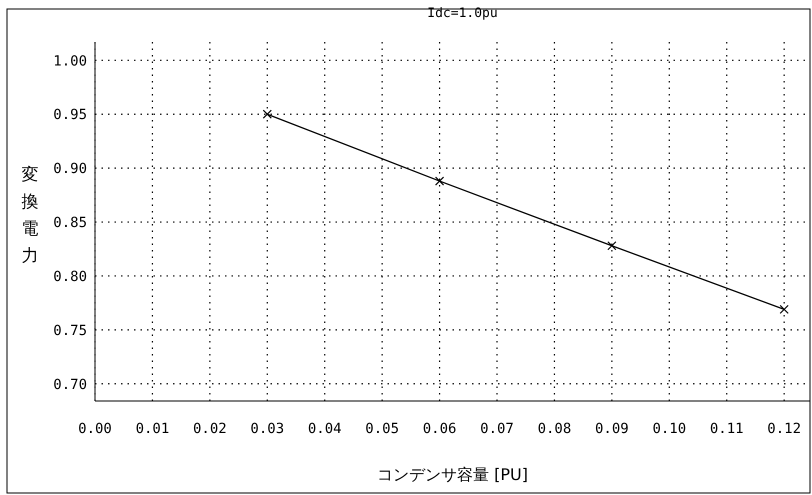  I want to click on y-tick-label: 1.00, so click(70, 61).